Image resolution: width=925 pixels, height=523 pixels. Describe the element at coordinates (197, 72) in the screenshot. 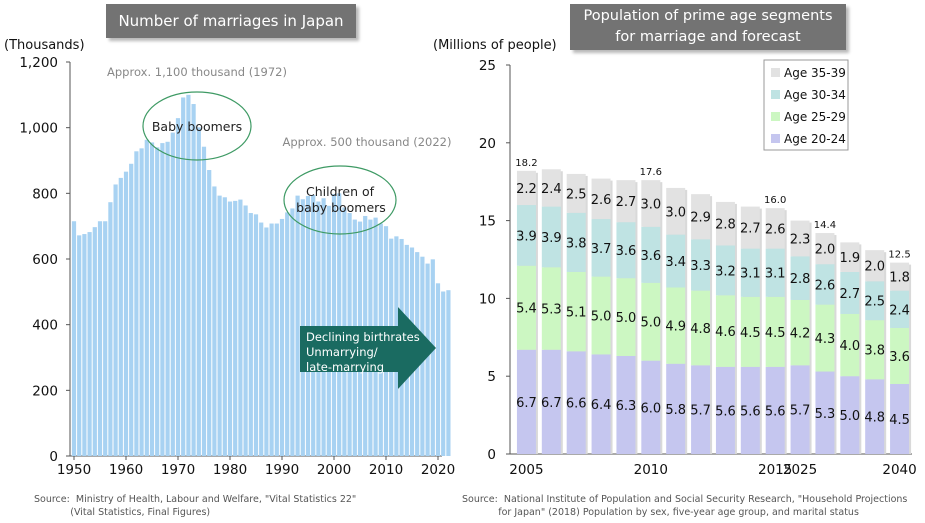

I see `peak-annotation: Approx. 1,100 thousand (1972)` at that location.